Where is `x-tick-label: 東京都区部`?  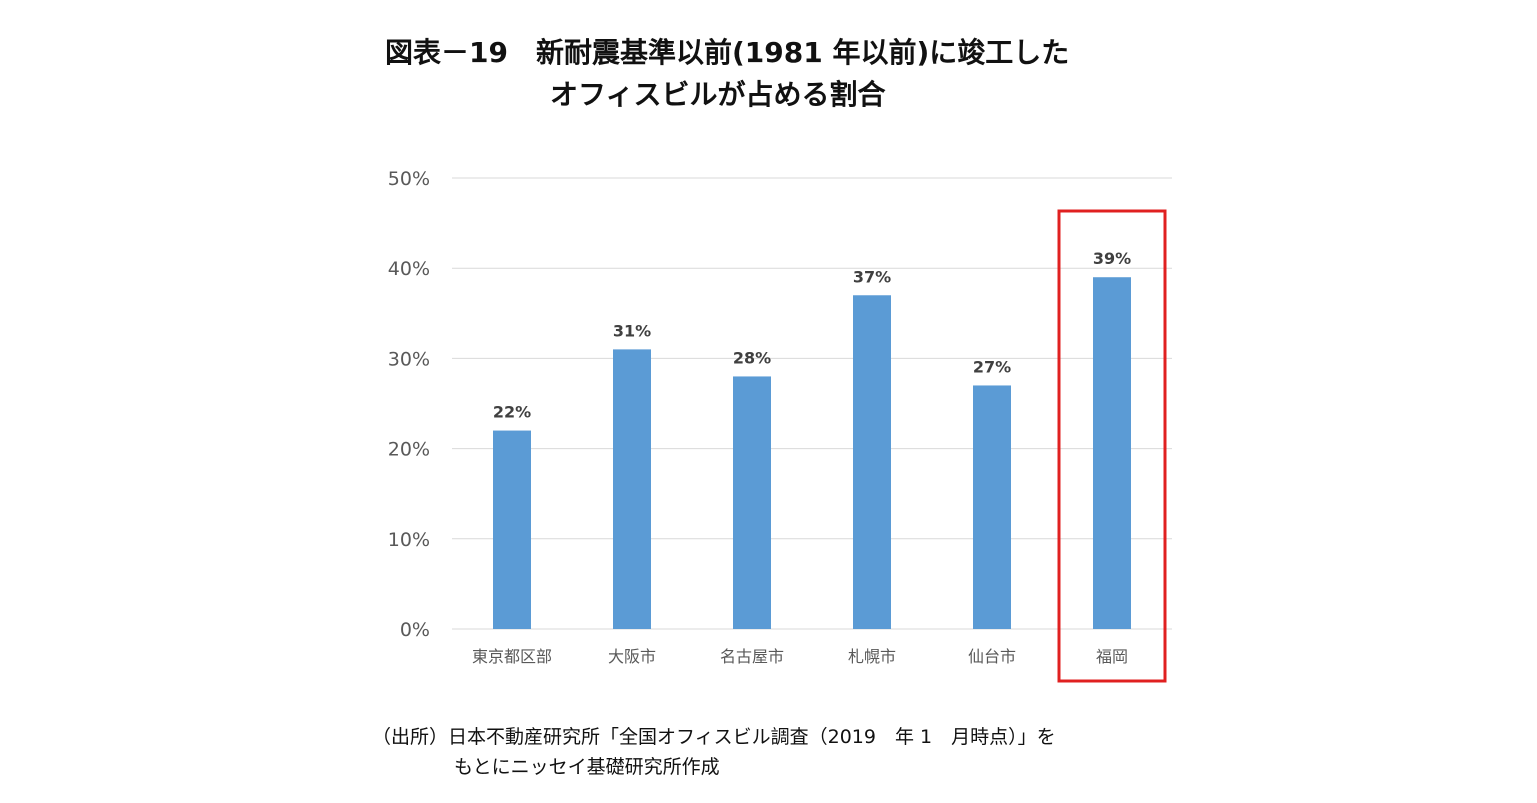 x-tick-label: 東京都区部 is located at coordinates (512, 656).